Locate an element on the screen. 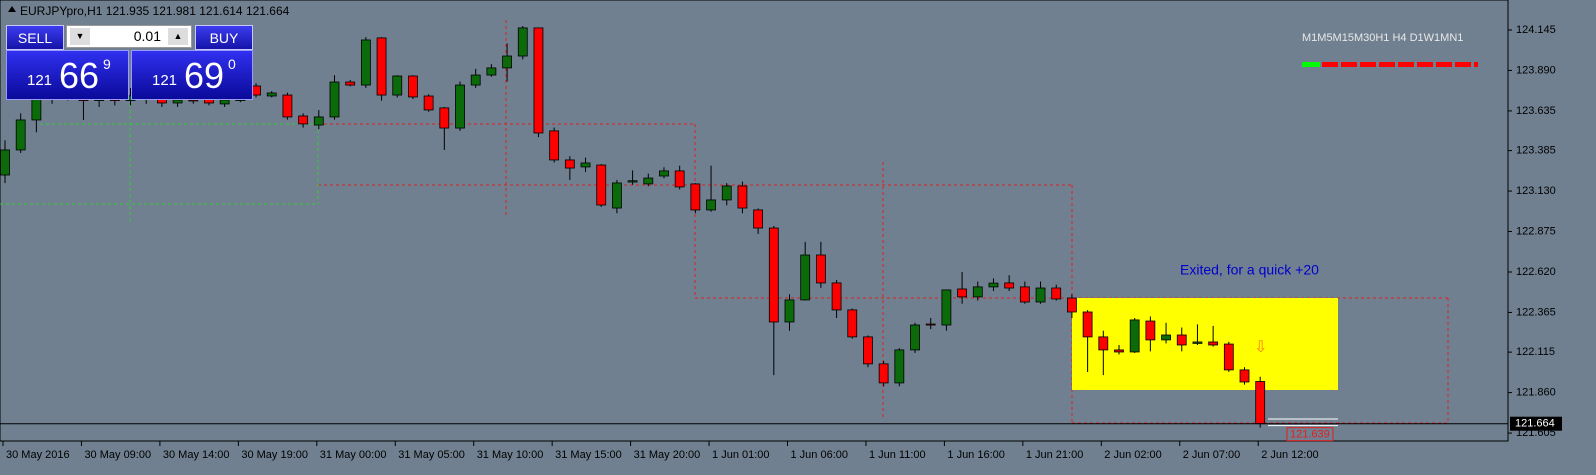  collapse-icon is located at coordinates (12, 9).